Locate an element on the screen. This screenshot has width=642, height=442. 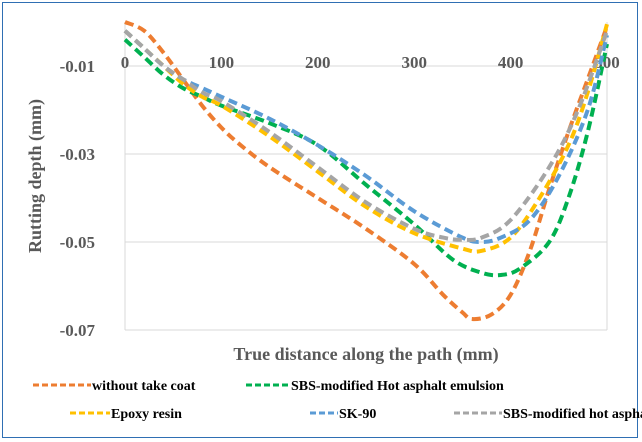
y-tick-label: -0.03 is located at coordinates (77, 154).